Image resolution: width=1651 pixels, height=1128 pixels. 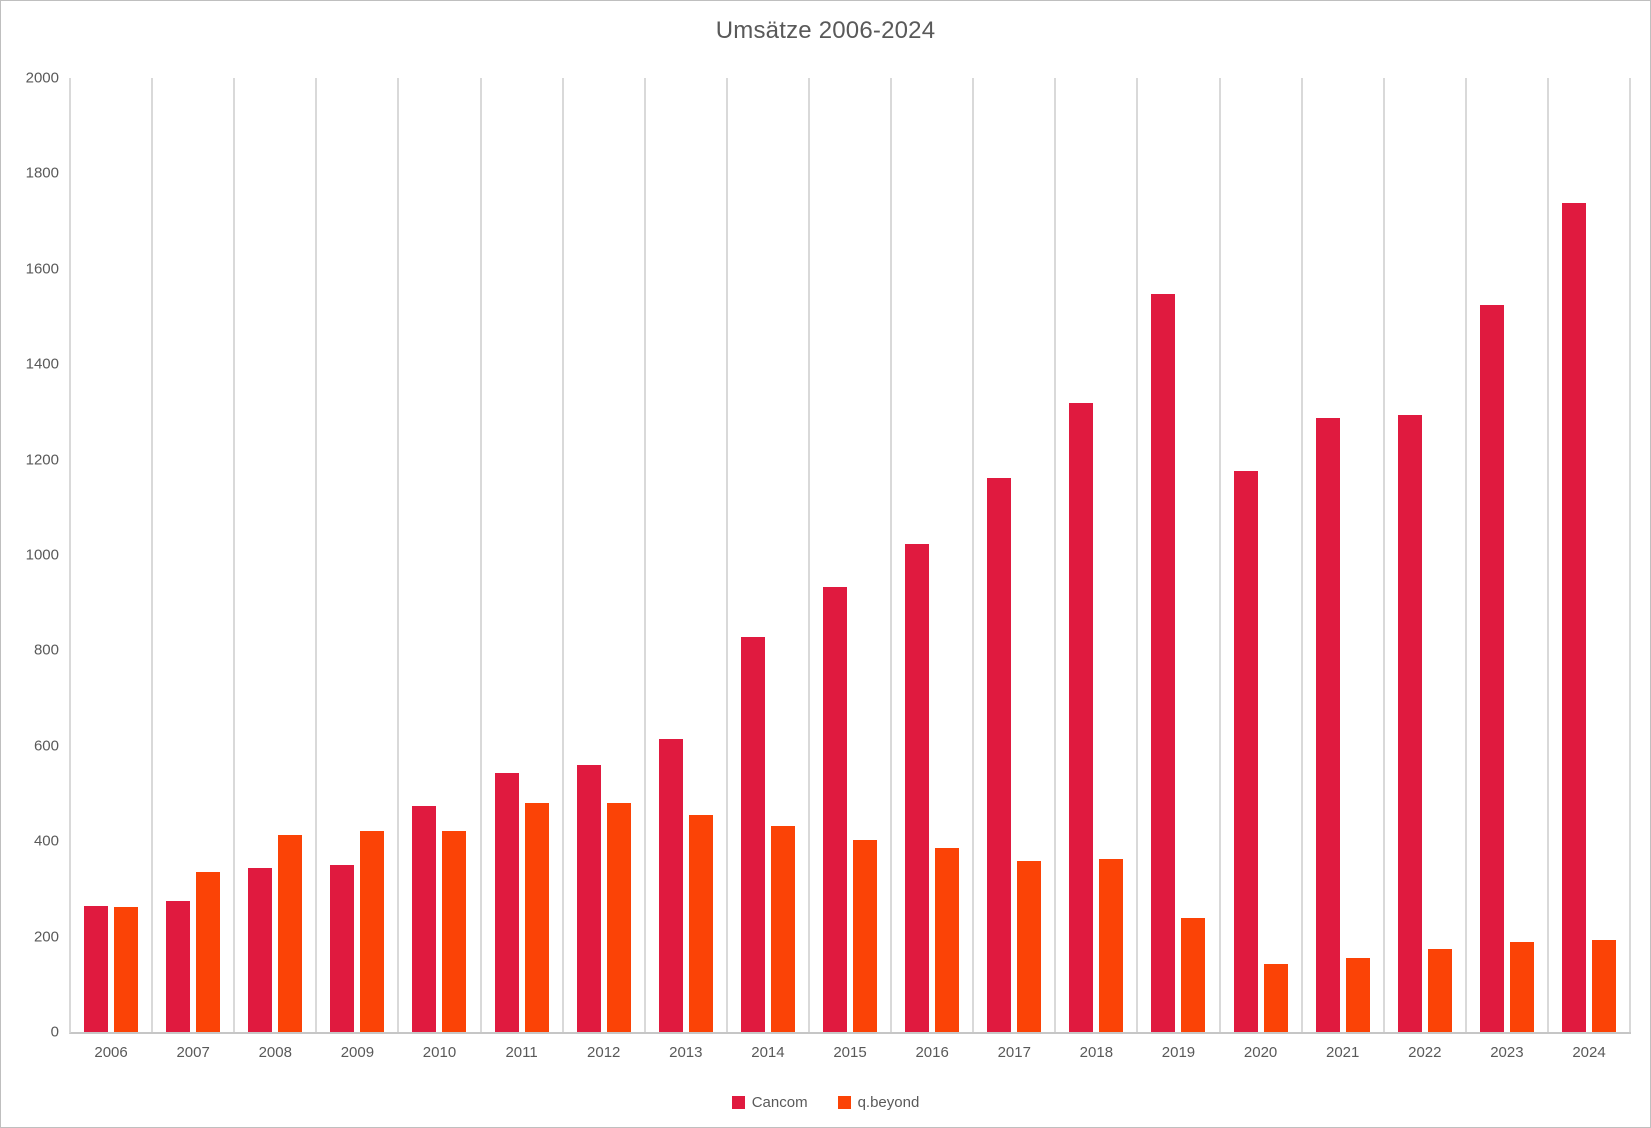 I want to click on bar-qbeyond-2020, so click(x=1275, y=997).